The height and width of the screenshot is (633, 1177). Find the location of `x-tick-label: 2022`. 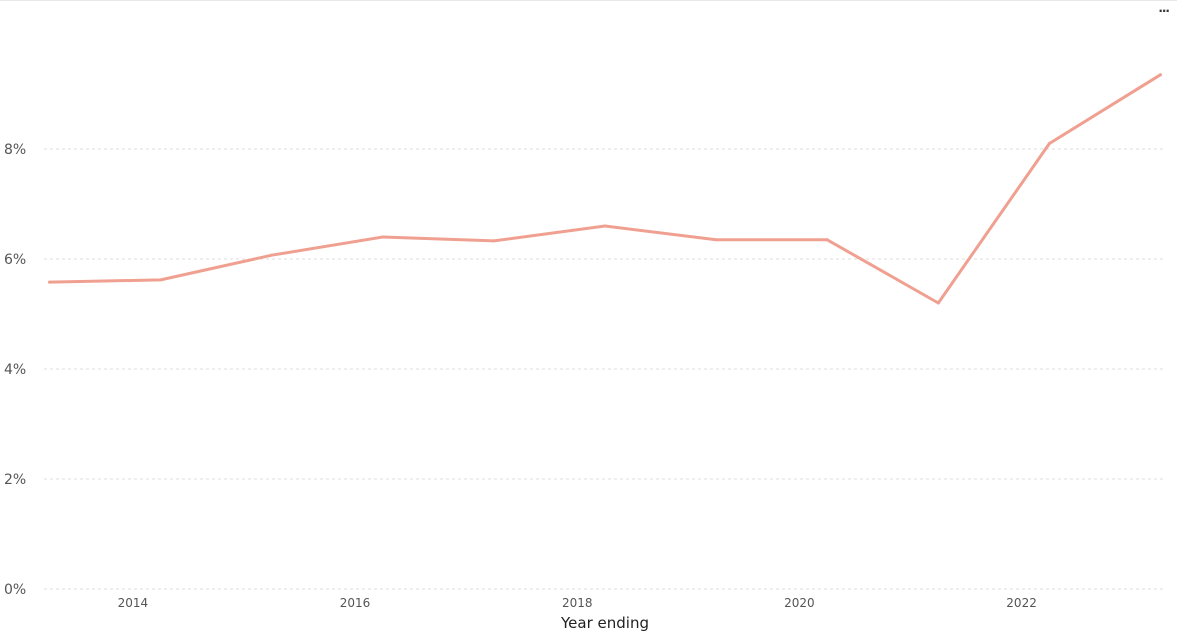

x-tick-label: 2022 is located at coordinates (1021, 603).